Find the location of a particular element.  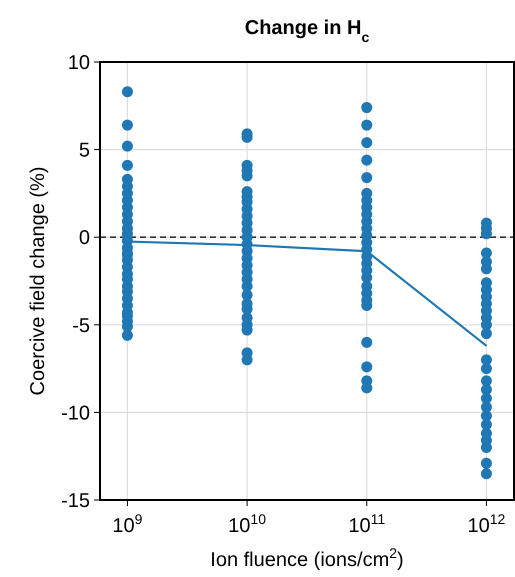

x-axis-title: Ion fluence (ions/cm$^{2}$) is located at coordinates (307, 558).